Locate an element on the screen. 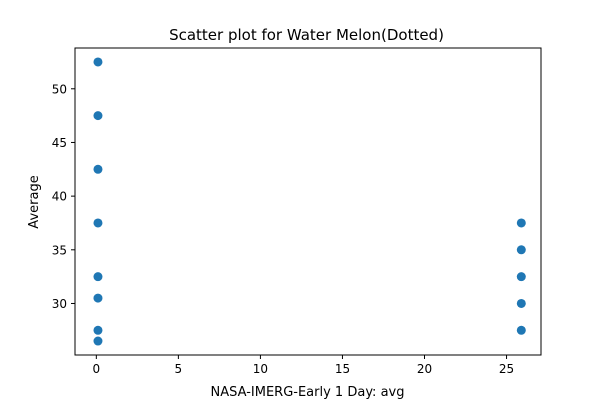 The image size is (600, 400). y-tick-label: 35 is located at coordinates (59, 250).